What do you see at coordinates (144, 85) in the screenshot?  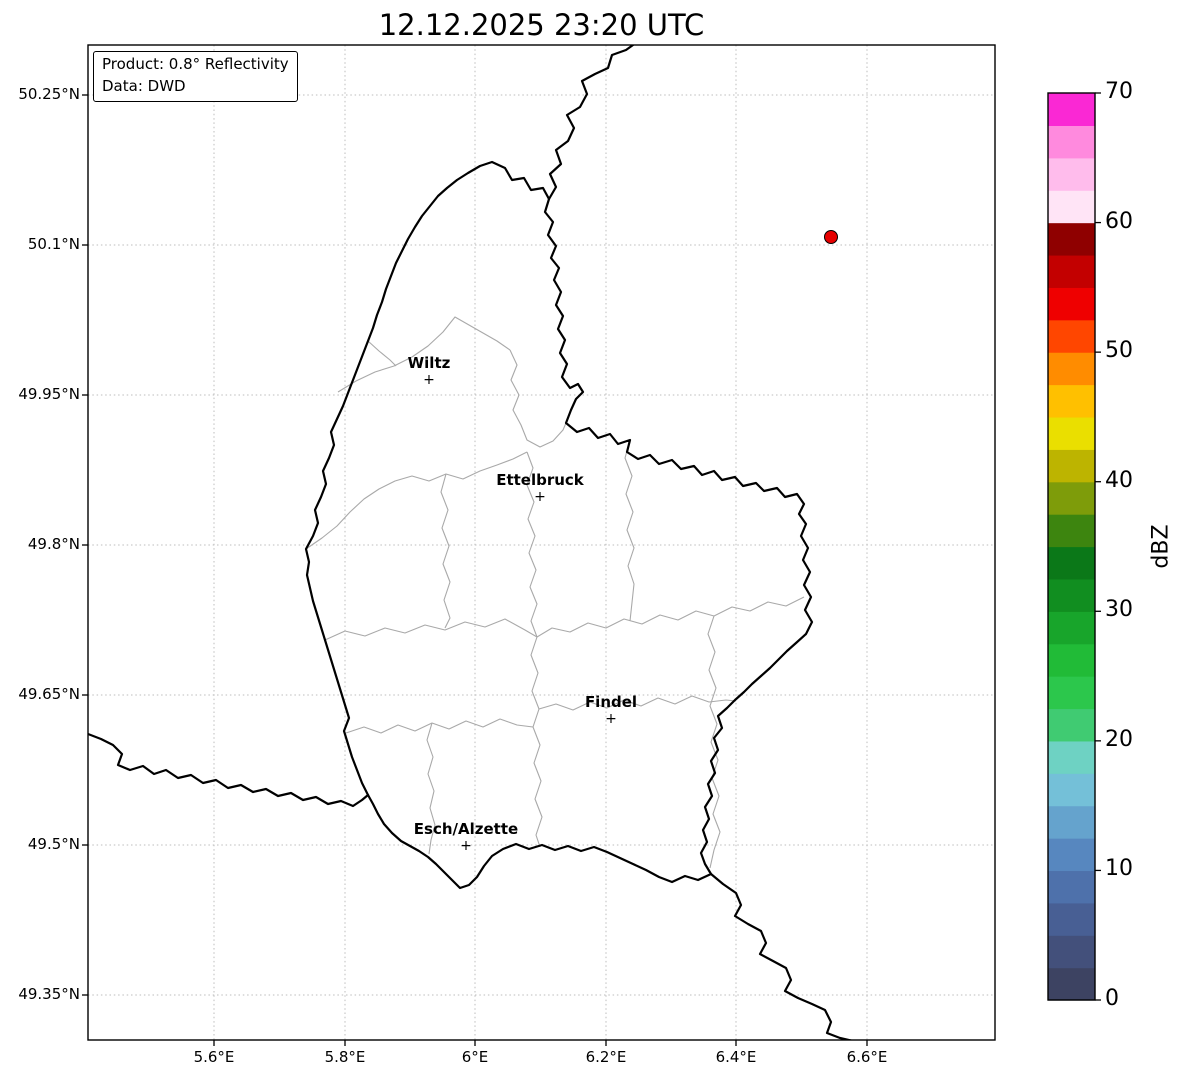 I see `data-source-label: Data: DWD` at bounding box center [144, 85].